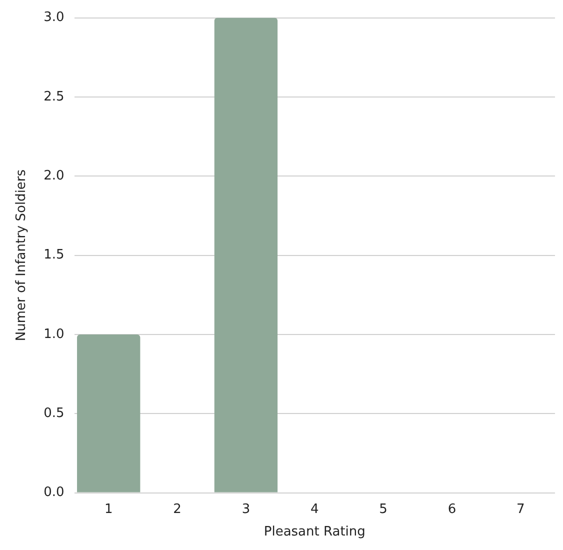 This screenshot has width=563, height=550. I want to click on y-axis-title: Numer of Infantry Soldiers, so click(22, 255).